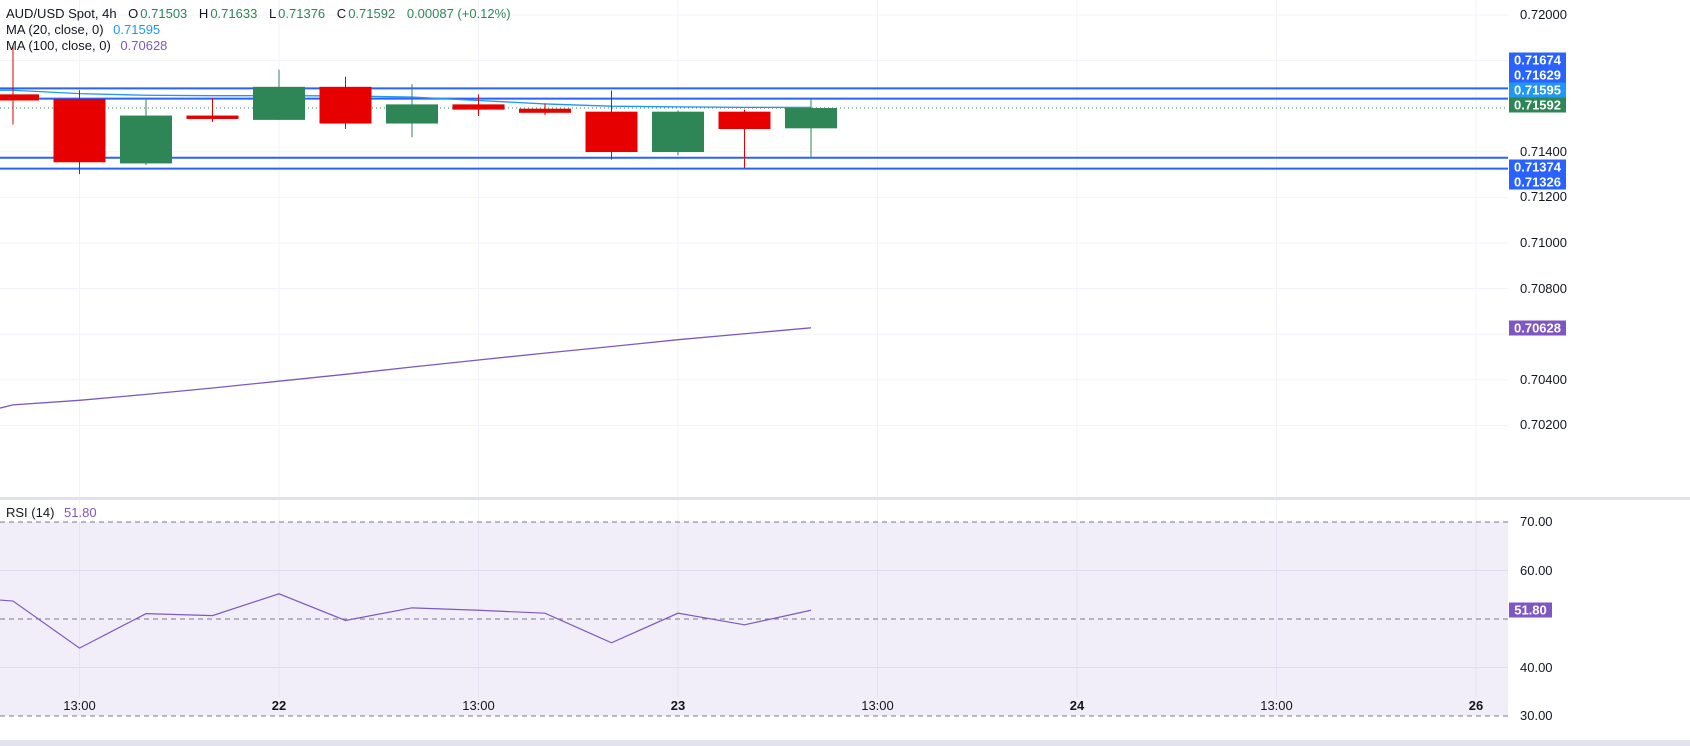 The height and width of the screenshot is (746, 1690). I want to click on ma20-value: 0.71595, so click(137, 29).